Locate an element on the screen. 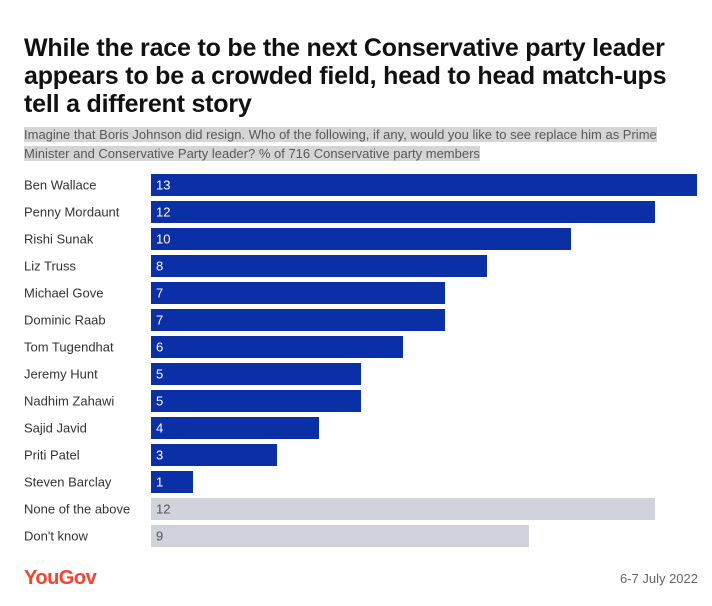 The image size is (712, 606). category-label: Dominic Raab is located at coordinates (65, 320).